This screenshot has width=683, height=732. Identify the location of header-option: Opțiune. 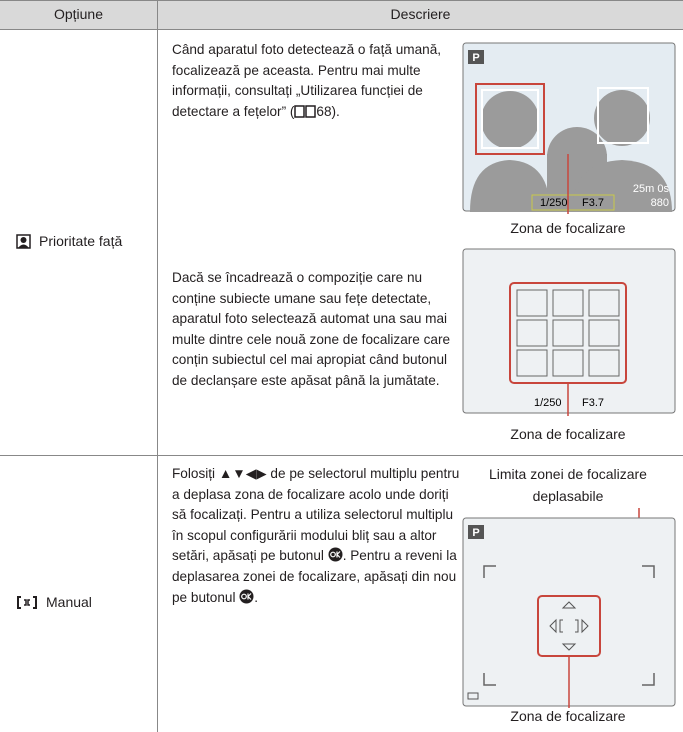
(78, 14).